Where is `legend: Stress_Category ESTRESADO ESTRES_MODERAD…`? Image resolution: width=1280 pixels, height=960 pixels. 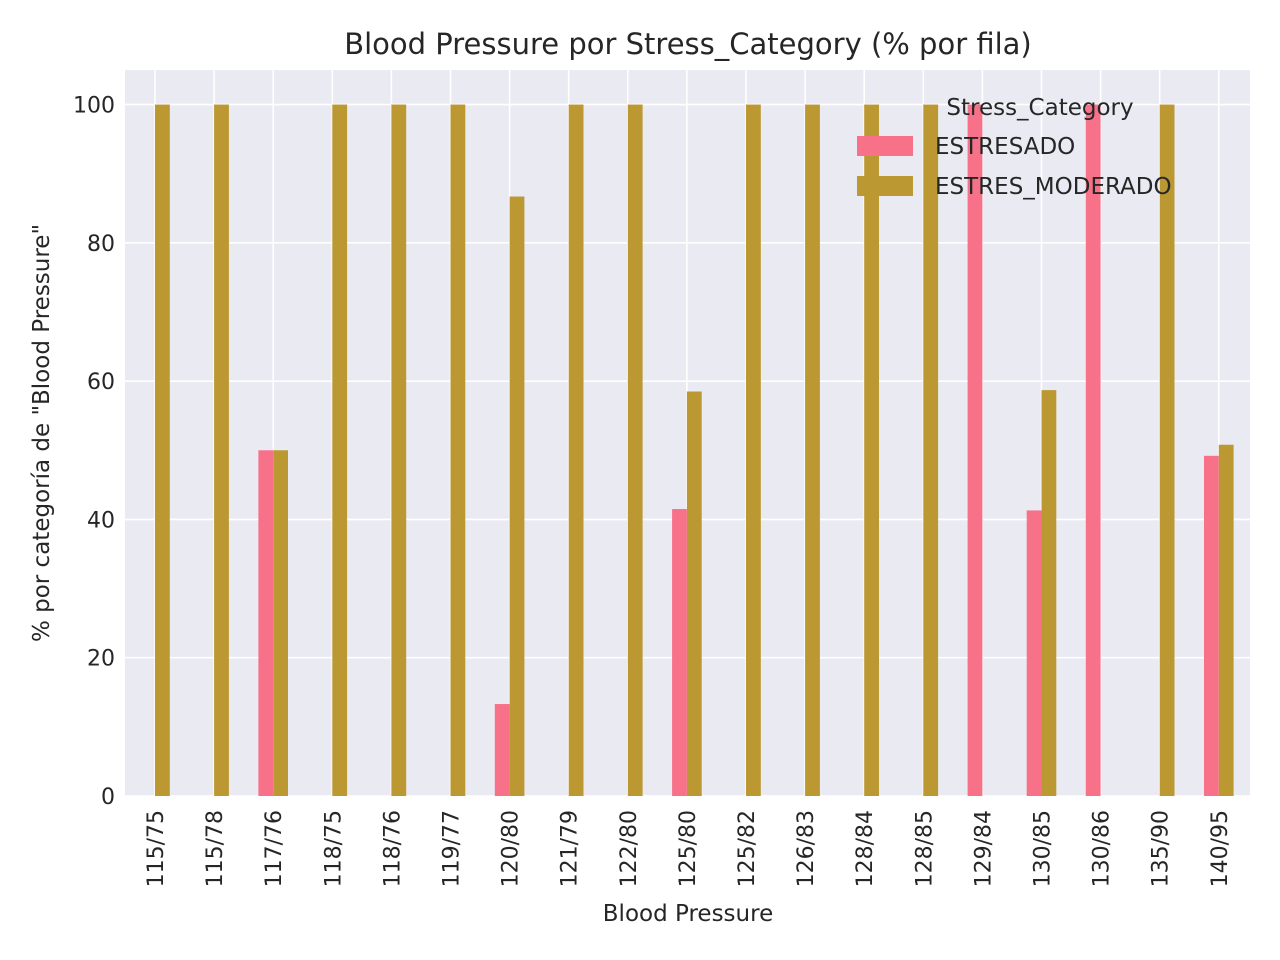 legend: Stress_Category ESTRESADO ESTRES_MODERAD… is located at coordinates (1014, 147).